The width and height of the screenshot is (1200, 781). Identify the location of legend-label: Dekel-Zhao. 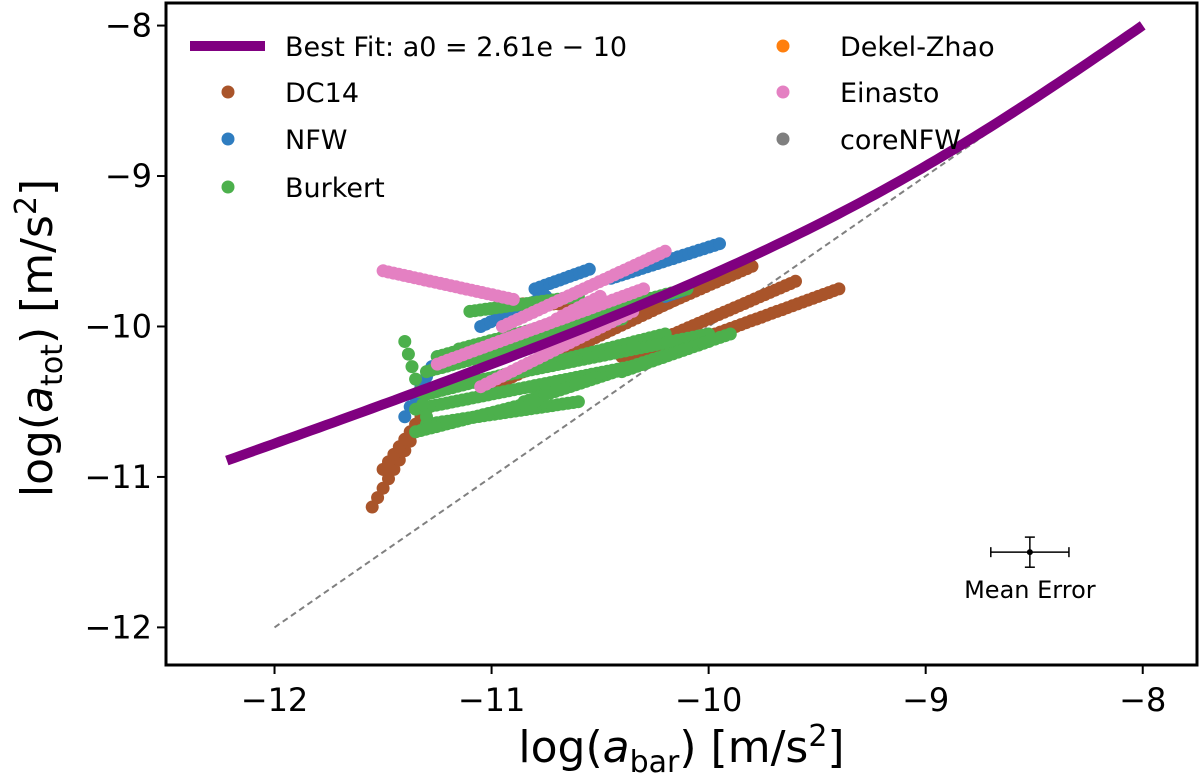
(917, 47).